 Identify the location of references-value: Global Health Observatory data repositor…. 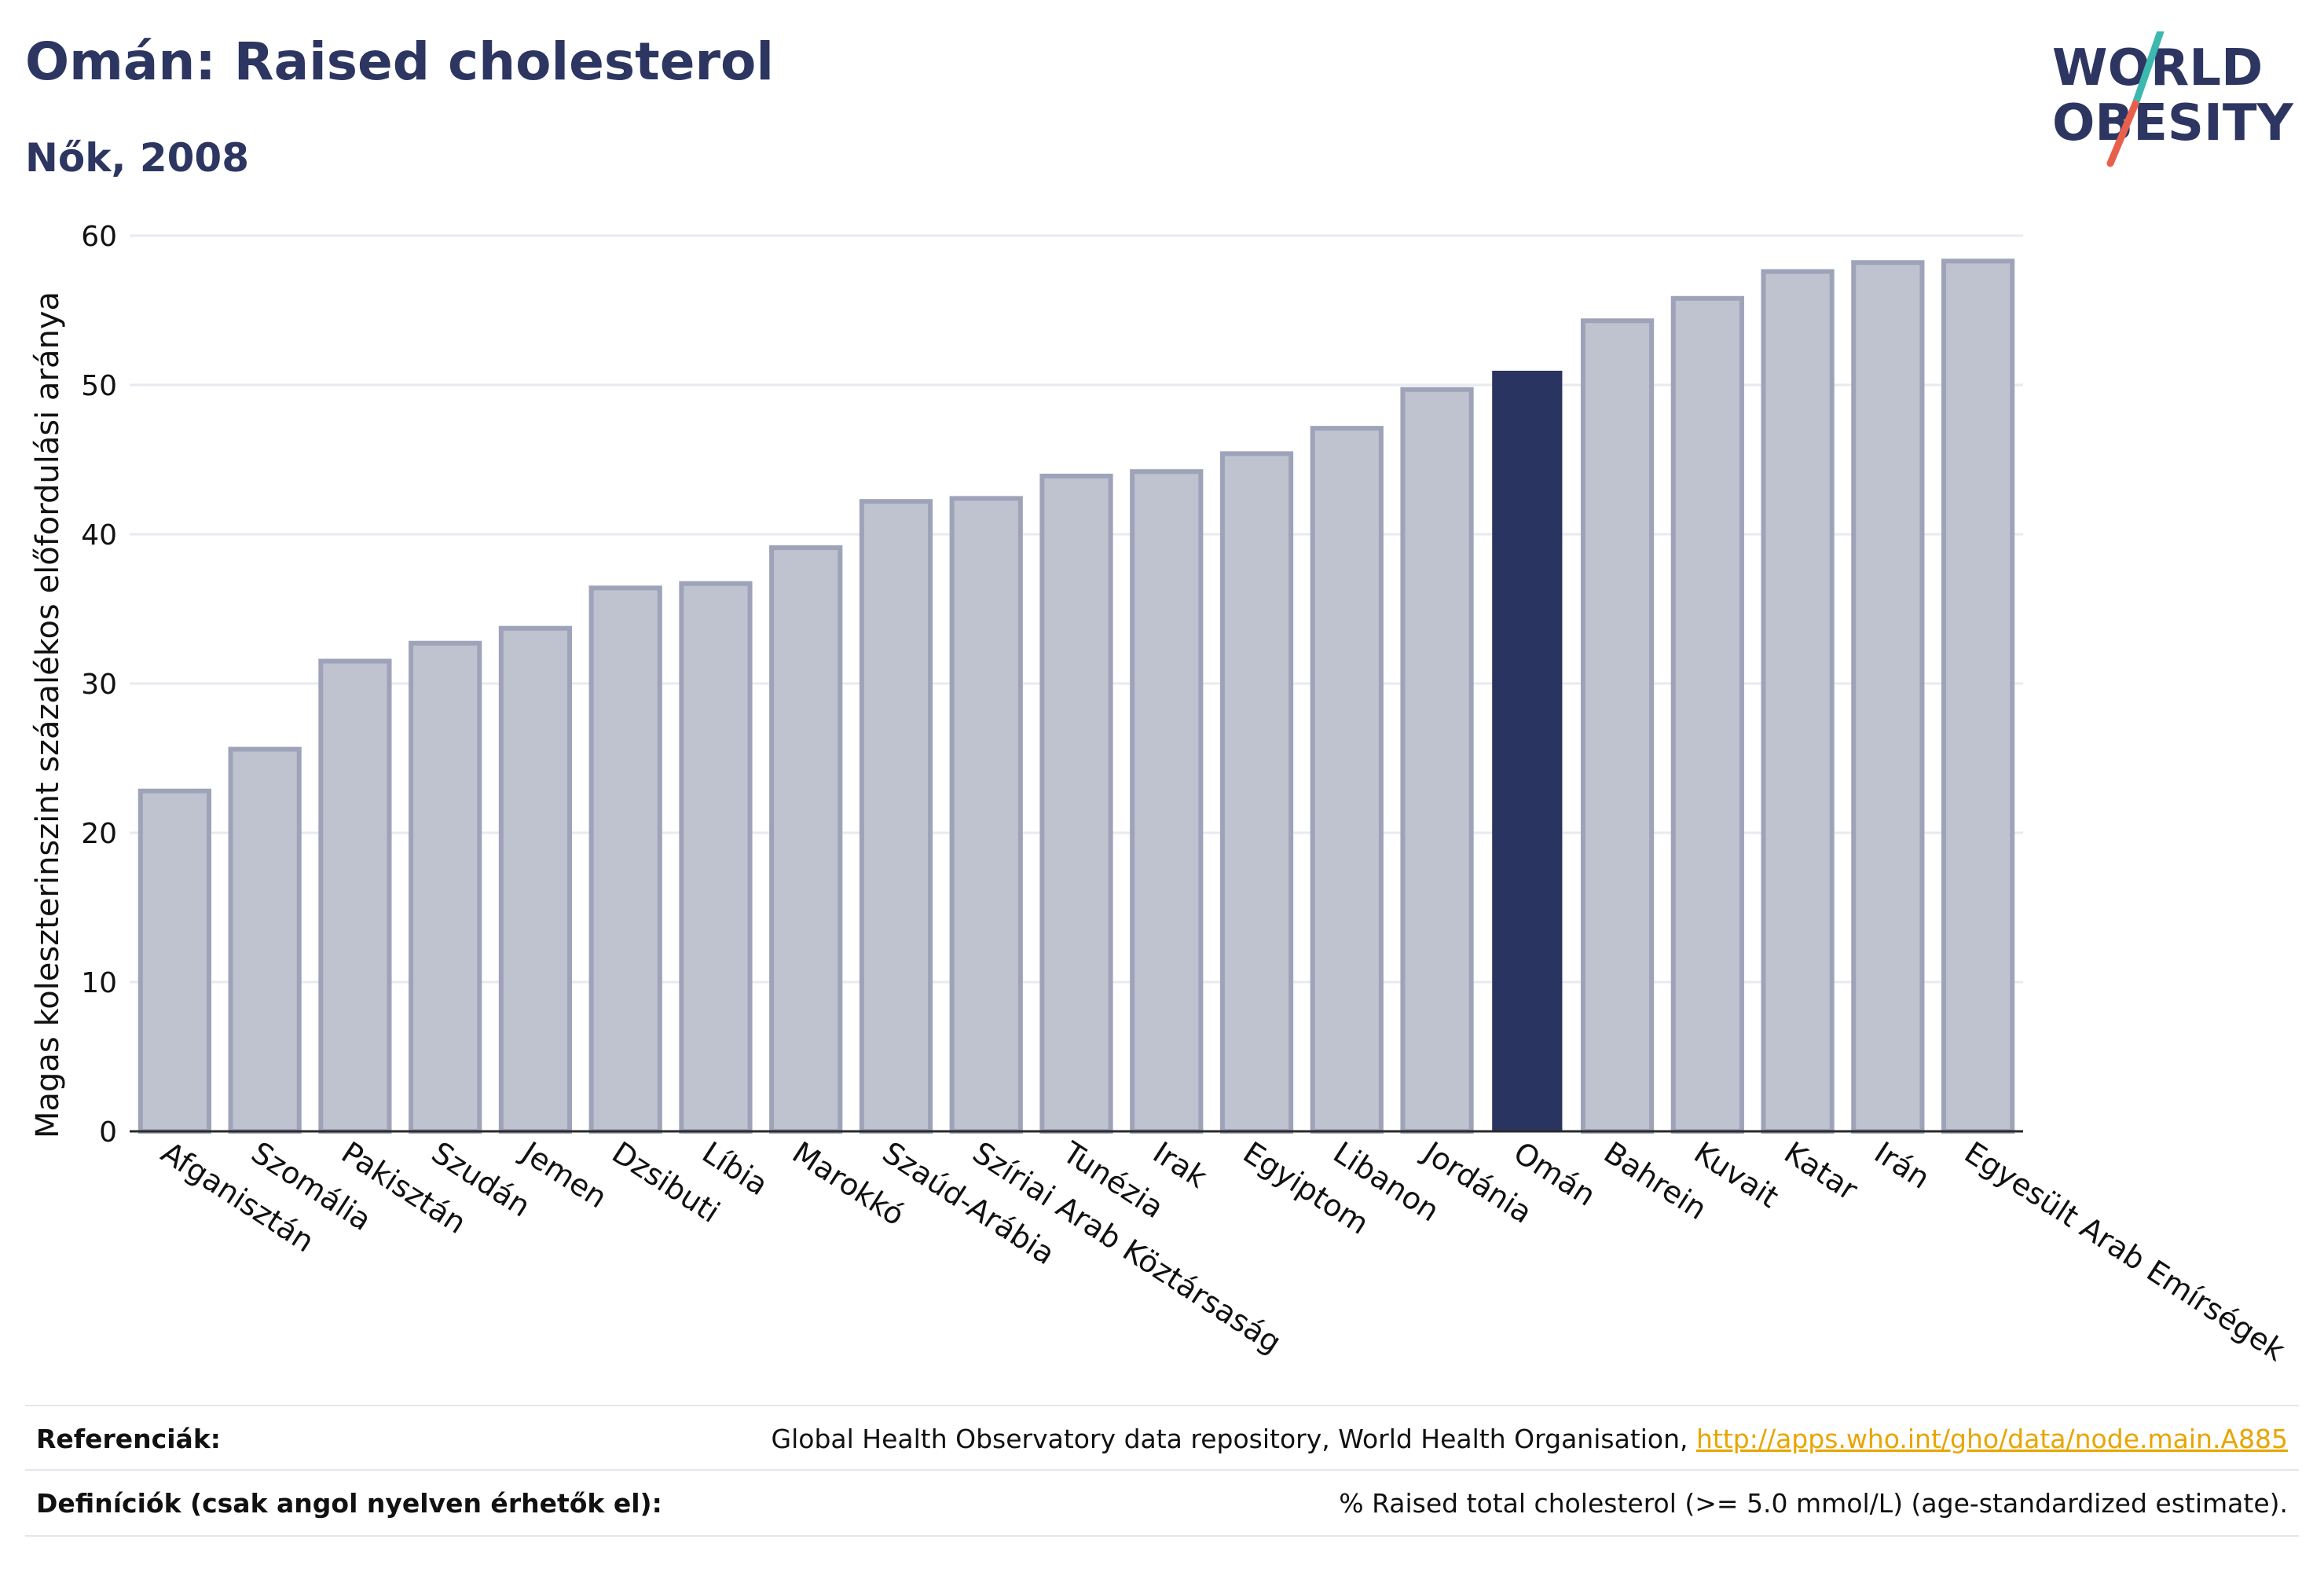
(1535, 1439).